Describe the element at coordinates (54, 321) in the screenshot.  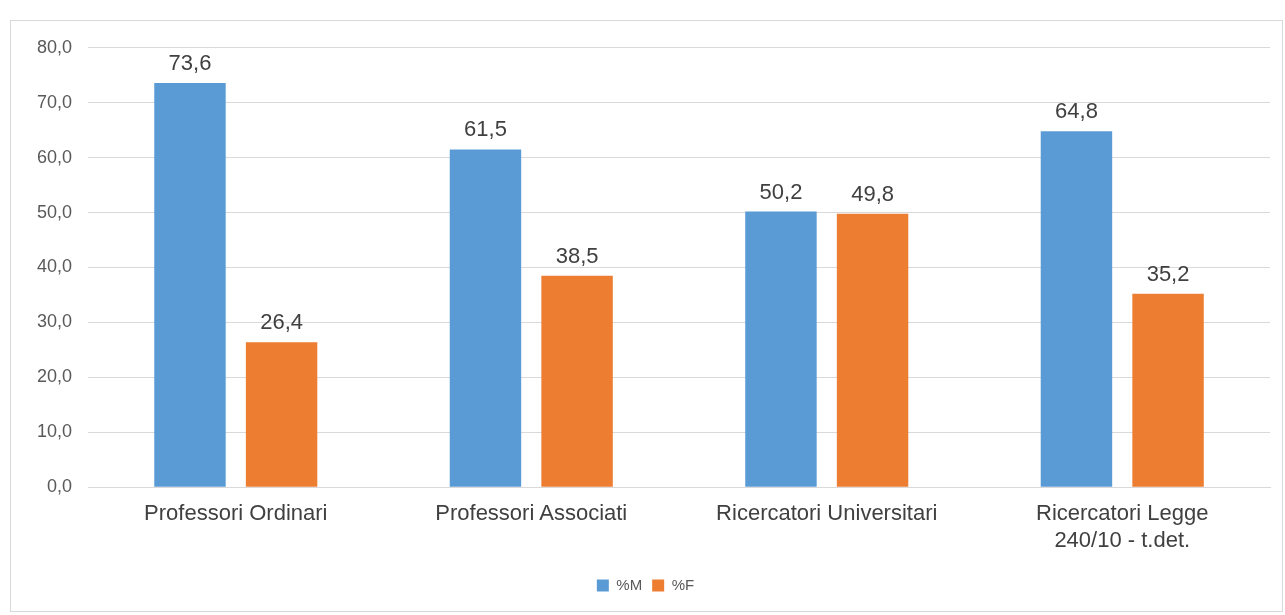
I see `y-tick-label: 30,0` at that location.